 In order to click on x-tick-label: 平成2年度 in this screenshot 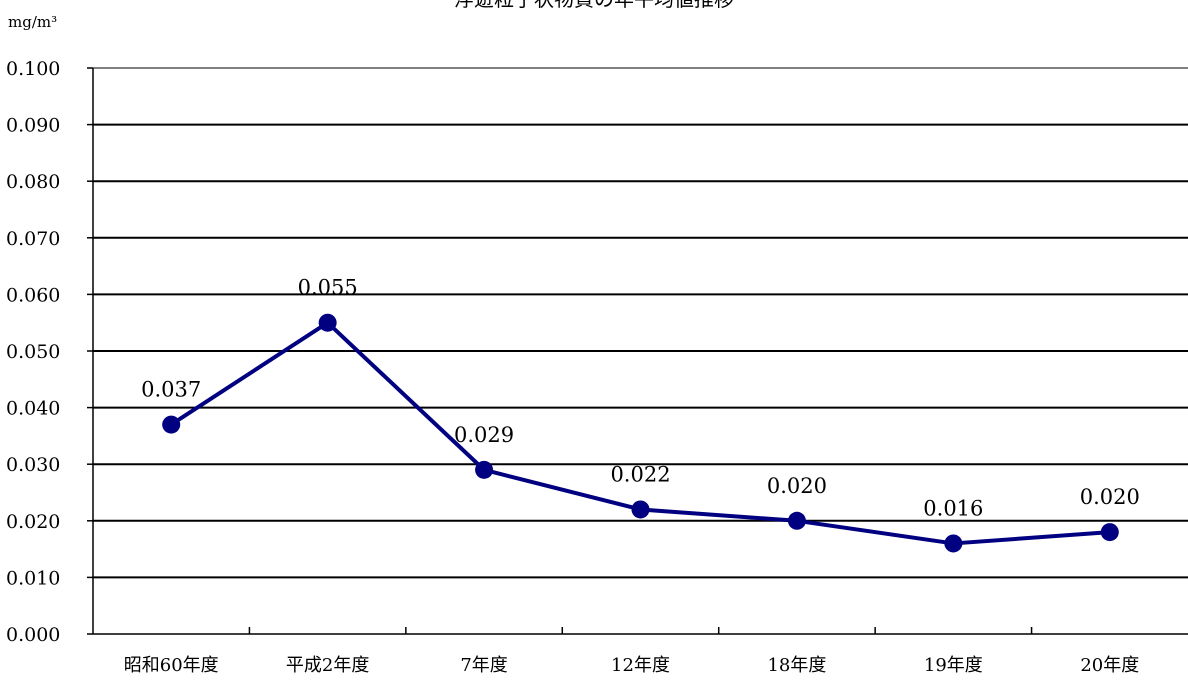, I will do `click(327, 665)`.